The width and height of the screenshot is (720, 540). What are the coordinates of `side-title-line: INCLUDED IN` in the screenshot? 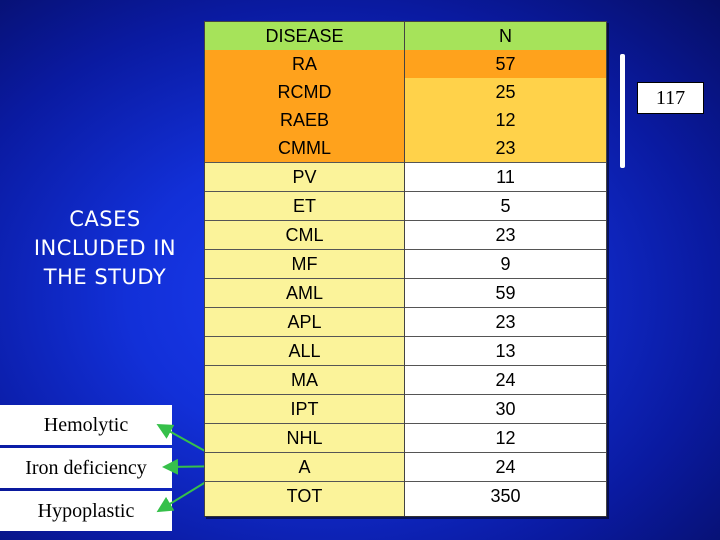 It's located at (105, 248).